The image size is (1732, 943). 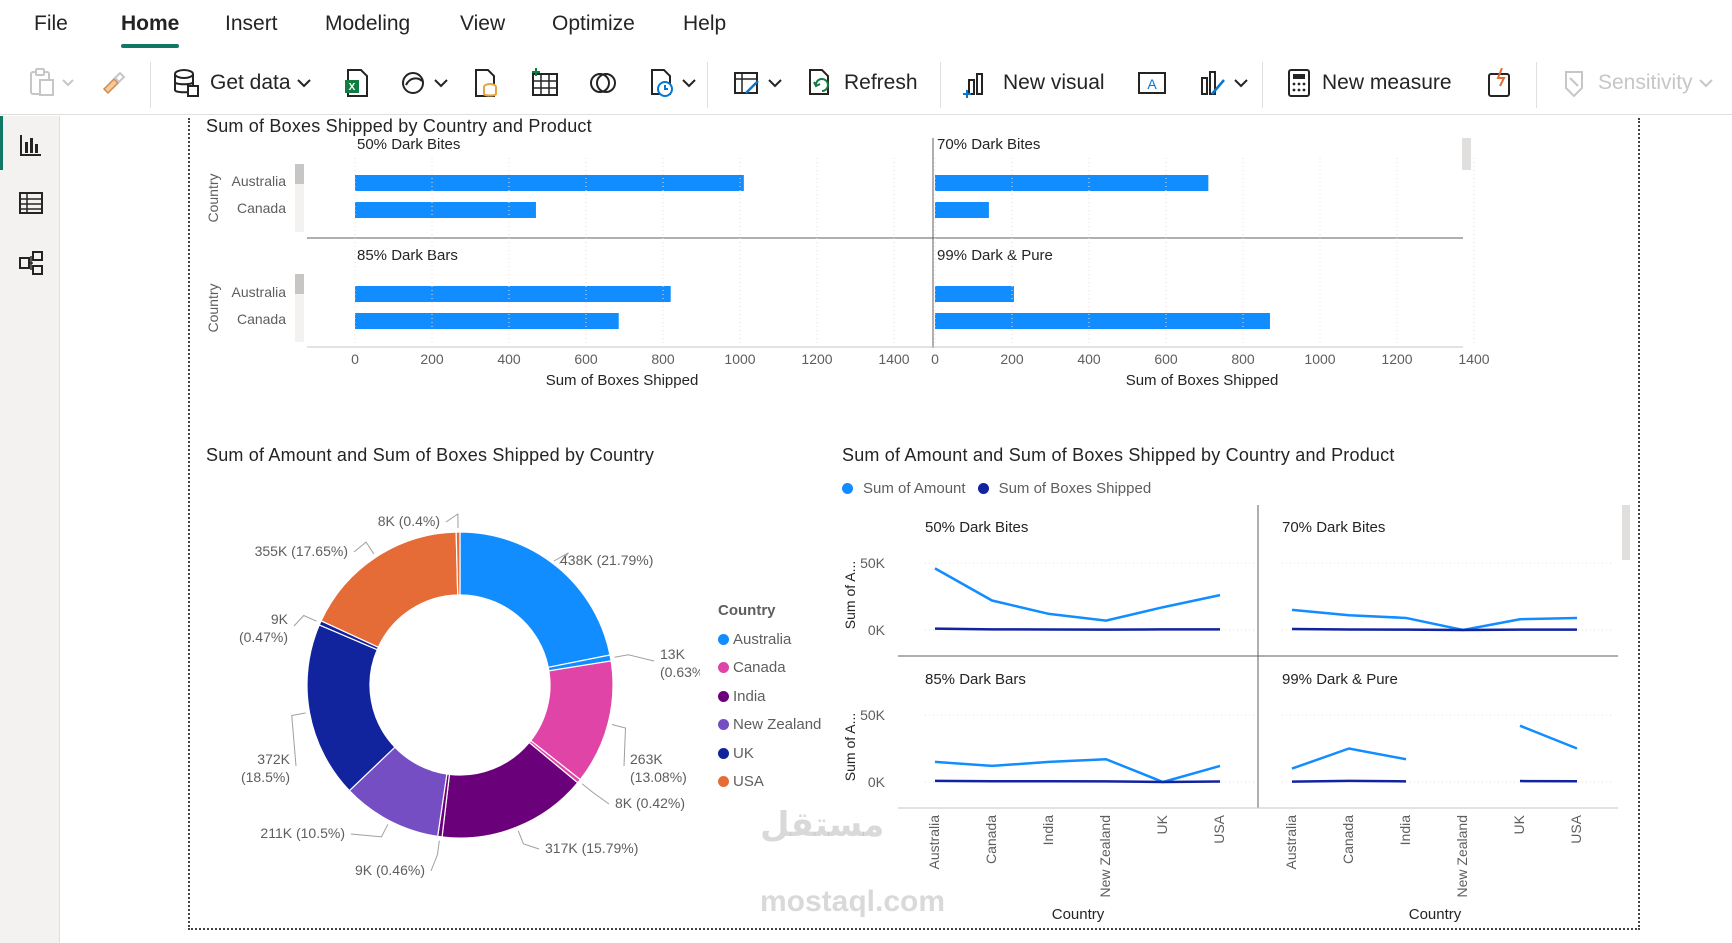 What do you see at coordinates (263, 637) in the screenshot?
I see `data-label: (0.47%)` at bounding box center [263, 637].